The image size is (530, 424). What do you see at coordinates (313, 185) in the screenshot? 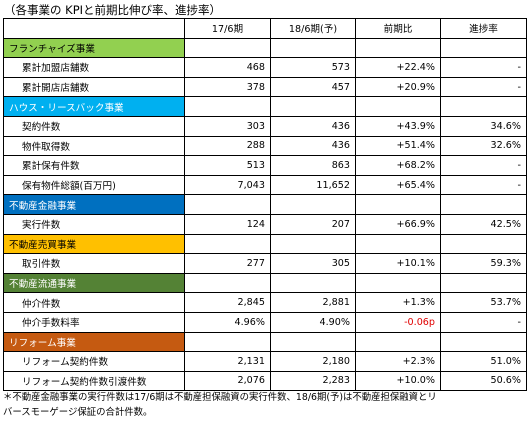
I see `fy18-value: 11,652` at bounding box center [313, 185].